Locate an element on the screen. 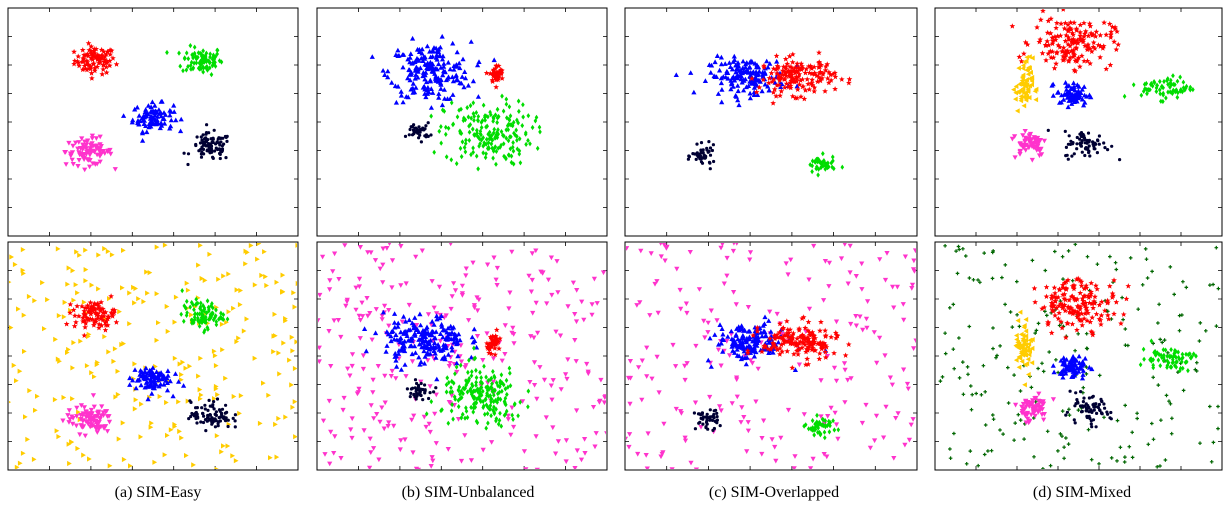 Image resolution: width=1228 pixels, height=512 pixels. axis-ticks is located at coordinates (1078, 122).